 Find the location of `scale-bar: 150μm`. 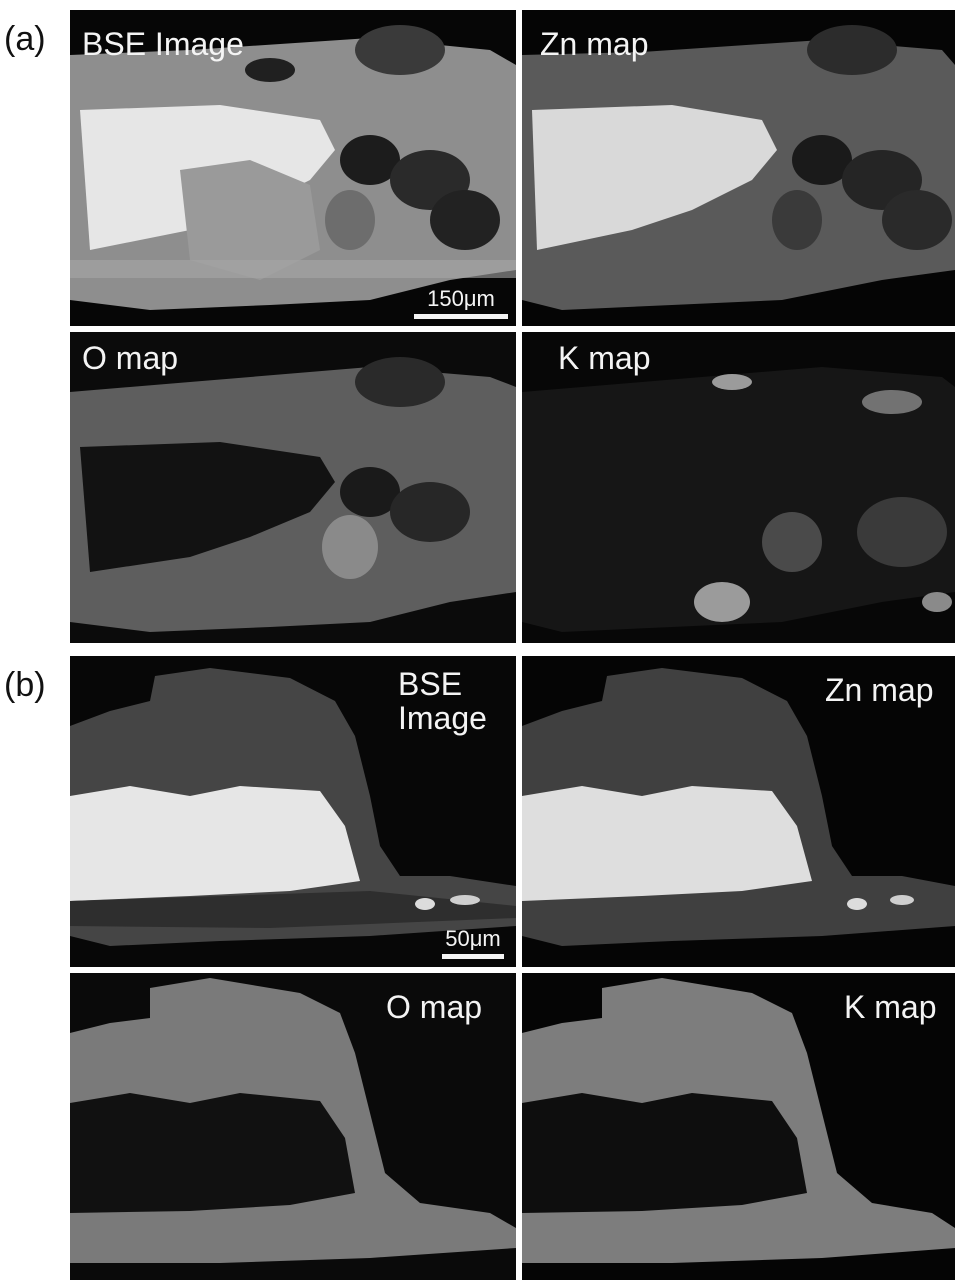

scale-bar: 150μm is located at coordinates (461, 302).